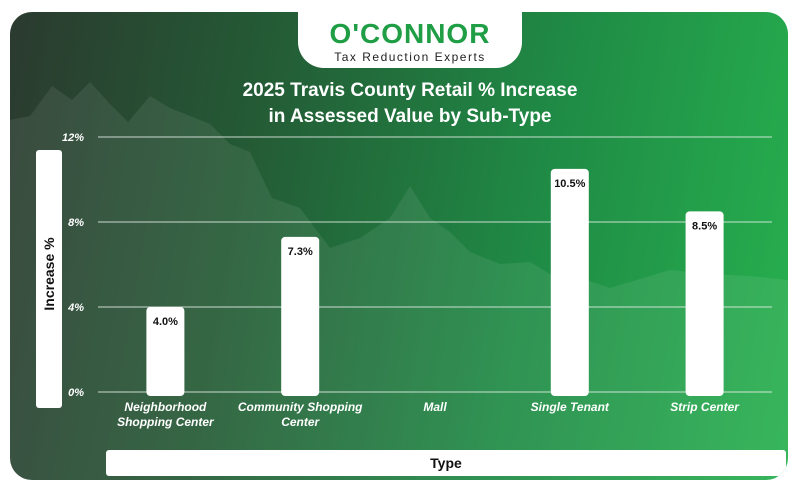 This screenshot has width=800, height=492. Describe the element at coordinates (300, 422) in the screenshot. I see `x-tick-label: Center` at that location.